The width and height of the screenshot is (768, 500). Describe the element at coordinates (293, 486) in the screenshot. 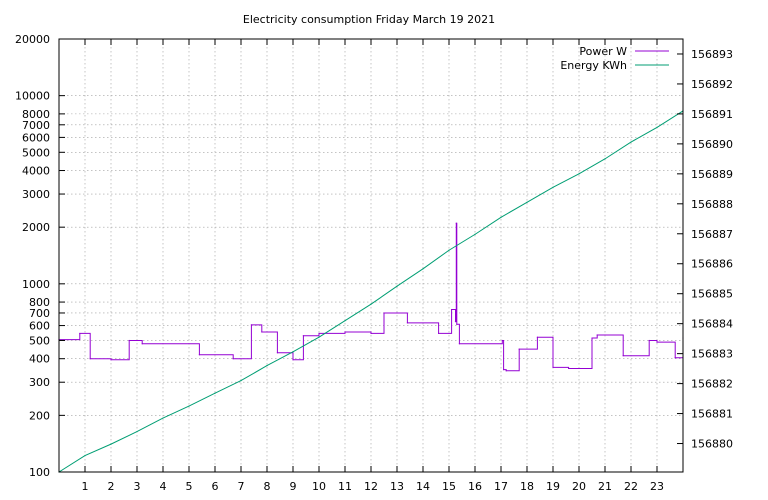

I see `x-tick-label: 9` at that location.